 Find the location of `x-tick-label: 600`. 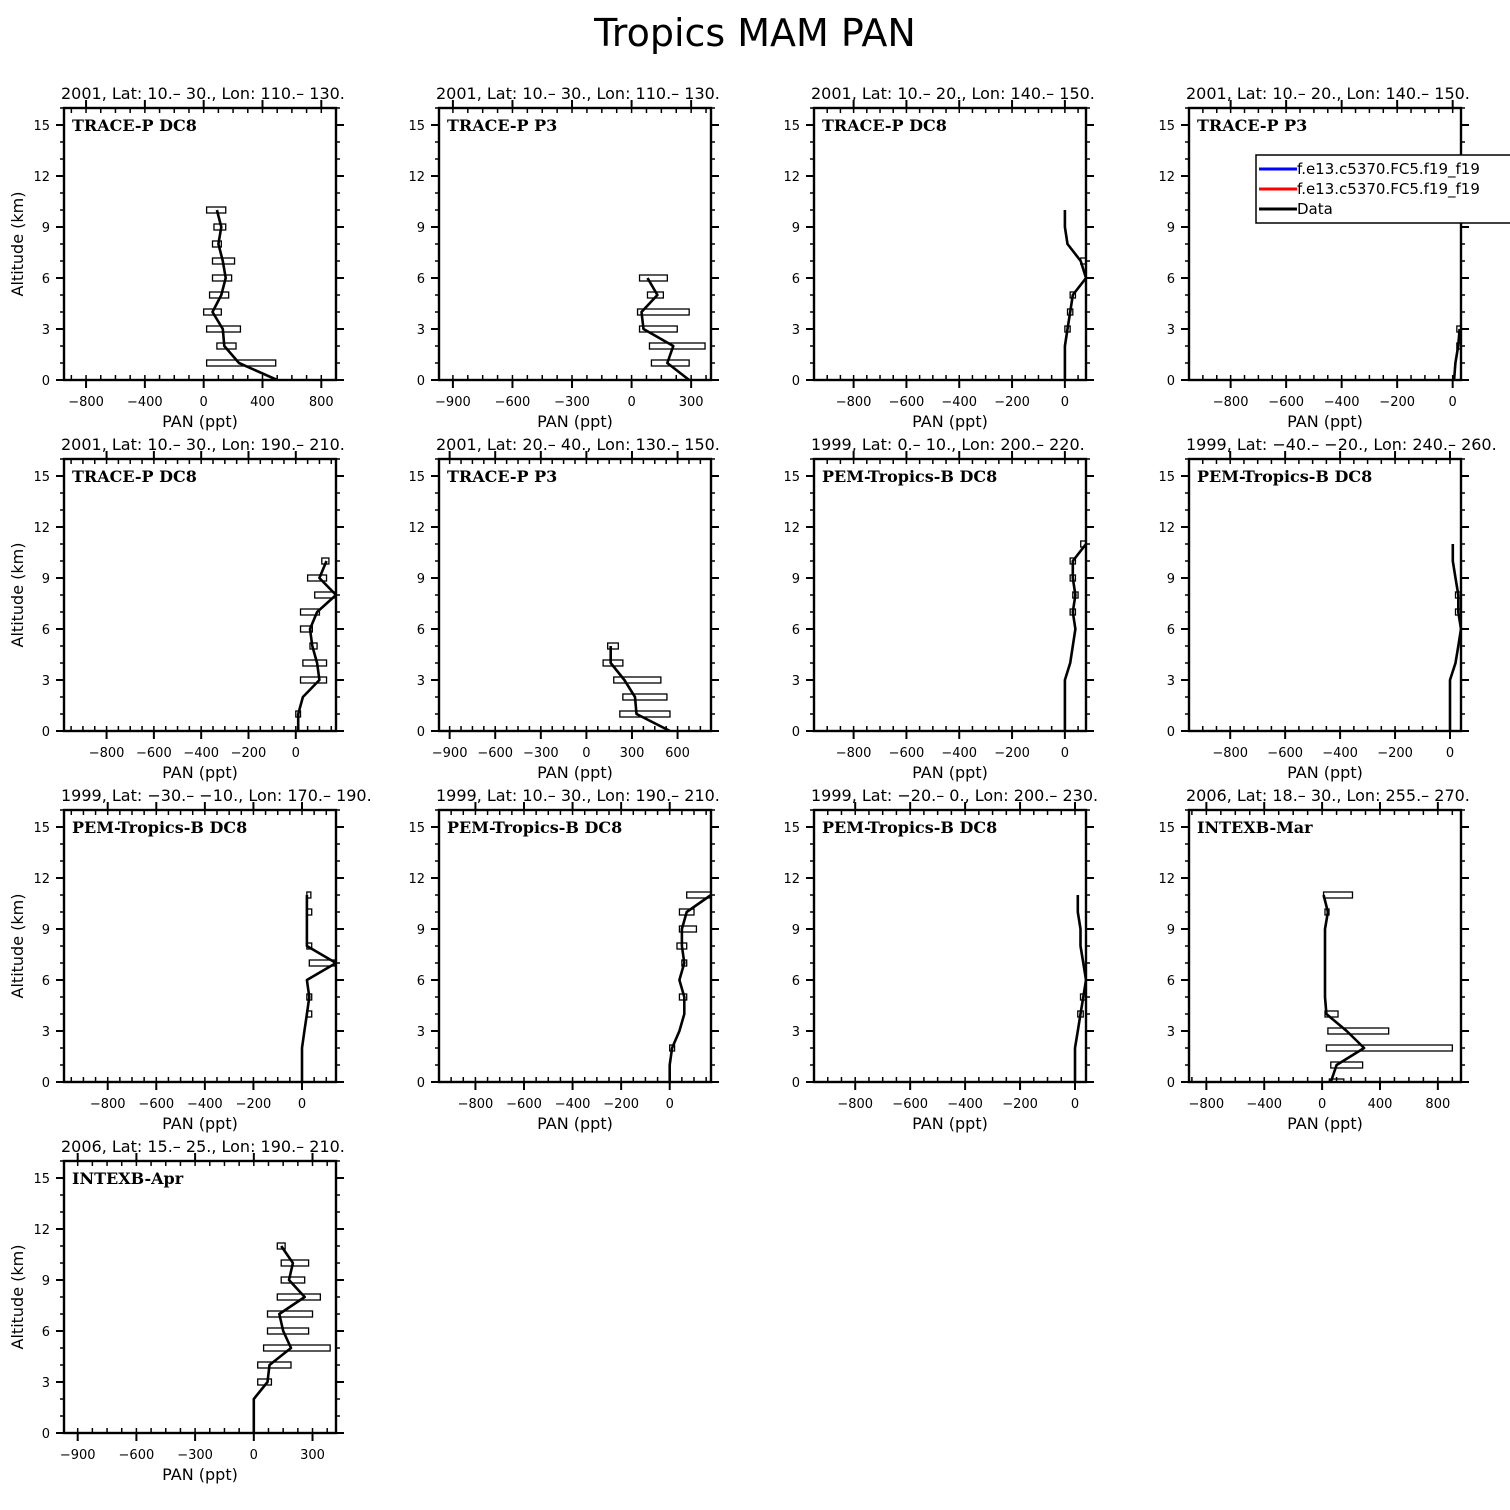

x-tick-label: 600 is located at coordinates (677, 753).